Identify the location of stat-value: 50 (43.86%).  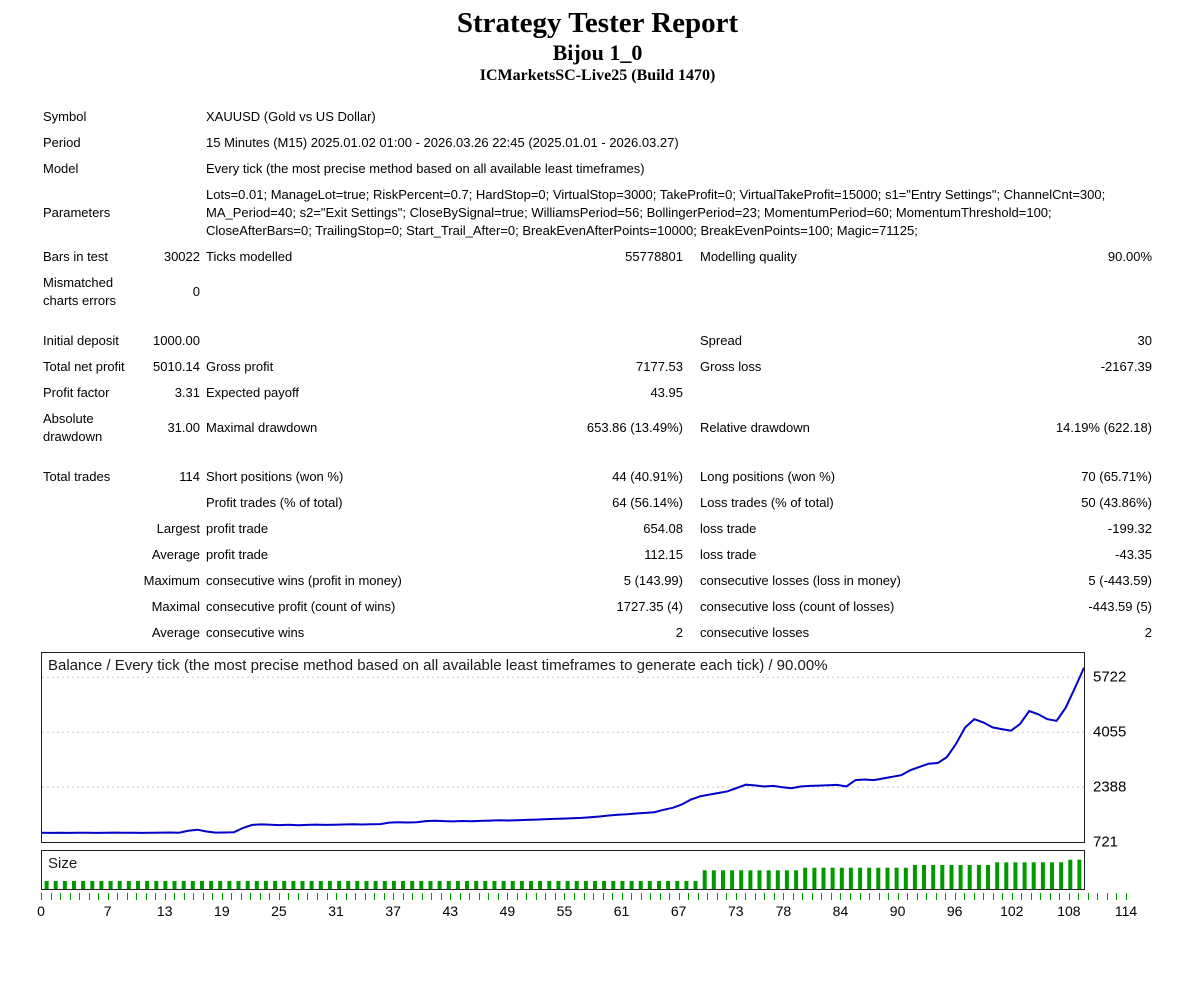
(1117, 502).